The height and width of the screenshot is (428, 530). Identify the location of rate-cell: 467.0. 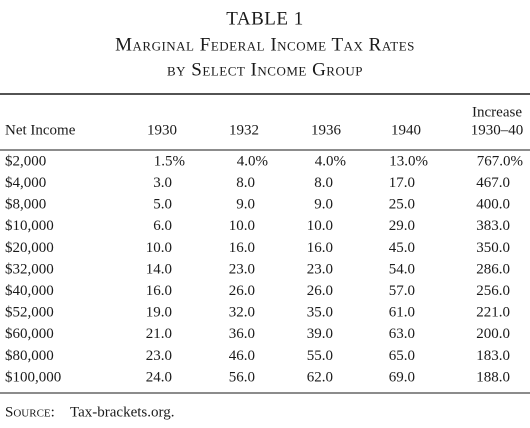
(493, 183).